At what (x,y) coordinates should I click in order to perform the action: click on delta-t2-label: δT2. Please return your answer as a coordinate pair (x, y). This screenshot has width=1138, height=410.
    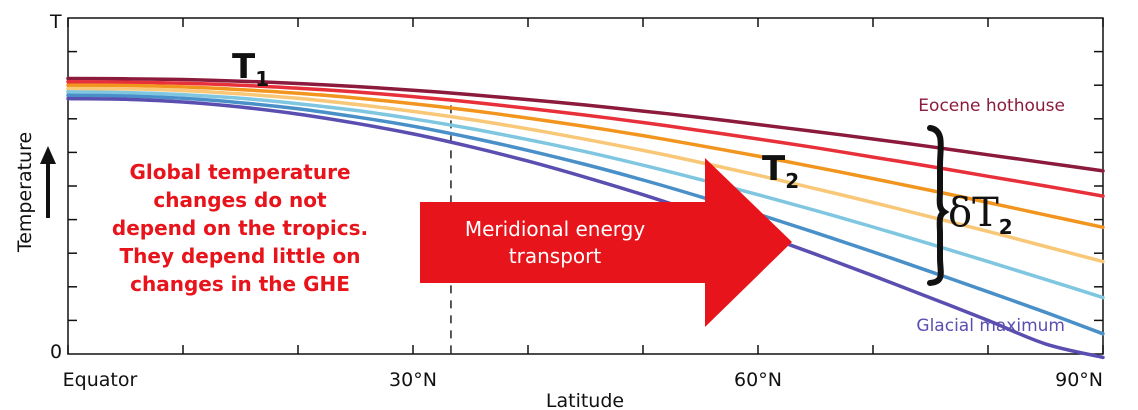
    Looking at the image, I should click on (980, 214).